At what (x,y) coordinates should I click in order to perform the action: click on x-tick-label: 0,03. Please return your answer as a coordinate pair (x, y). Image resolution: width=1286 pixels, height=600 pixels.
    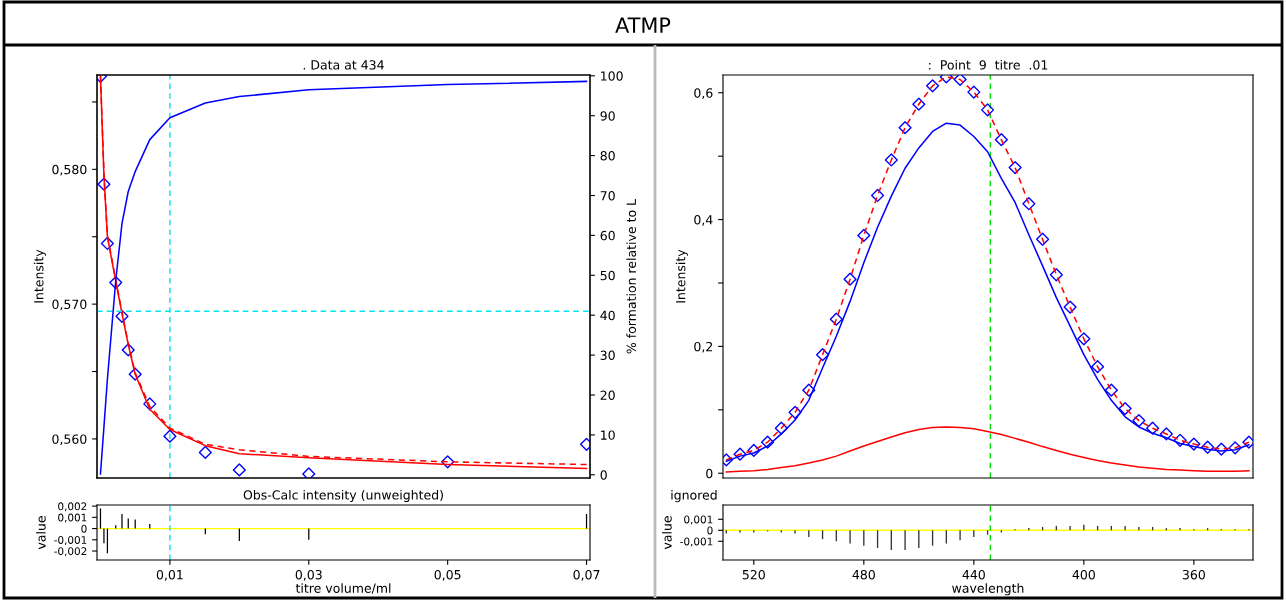
    Looking at the image, I should click on (308, 575).